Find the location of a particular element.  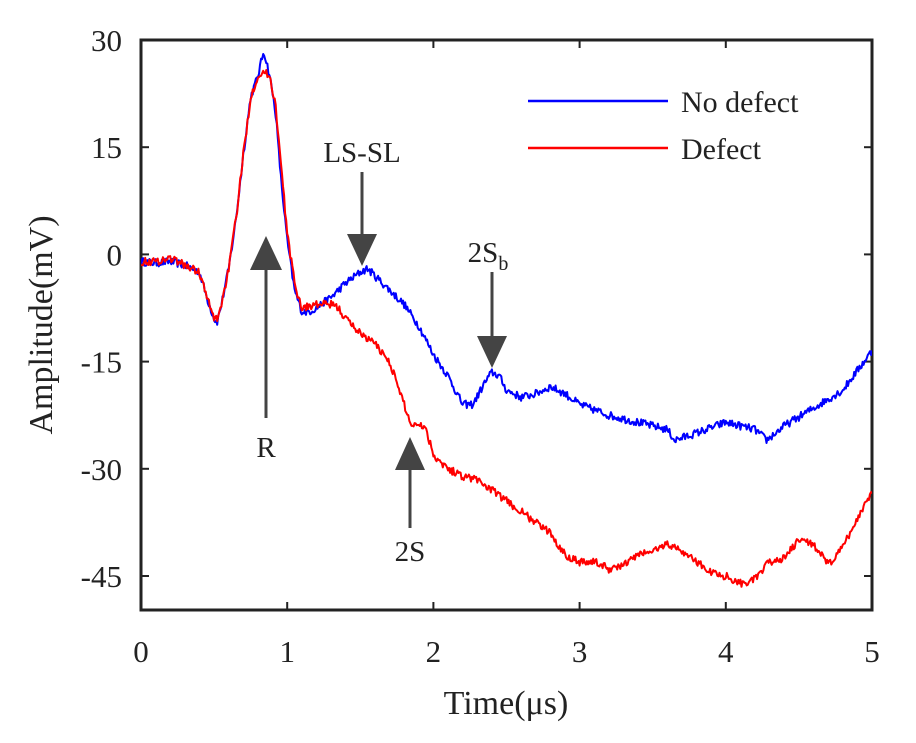

legend-label-no-defect: No defect is located at coordinates (740, 102).